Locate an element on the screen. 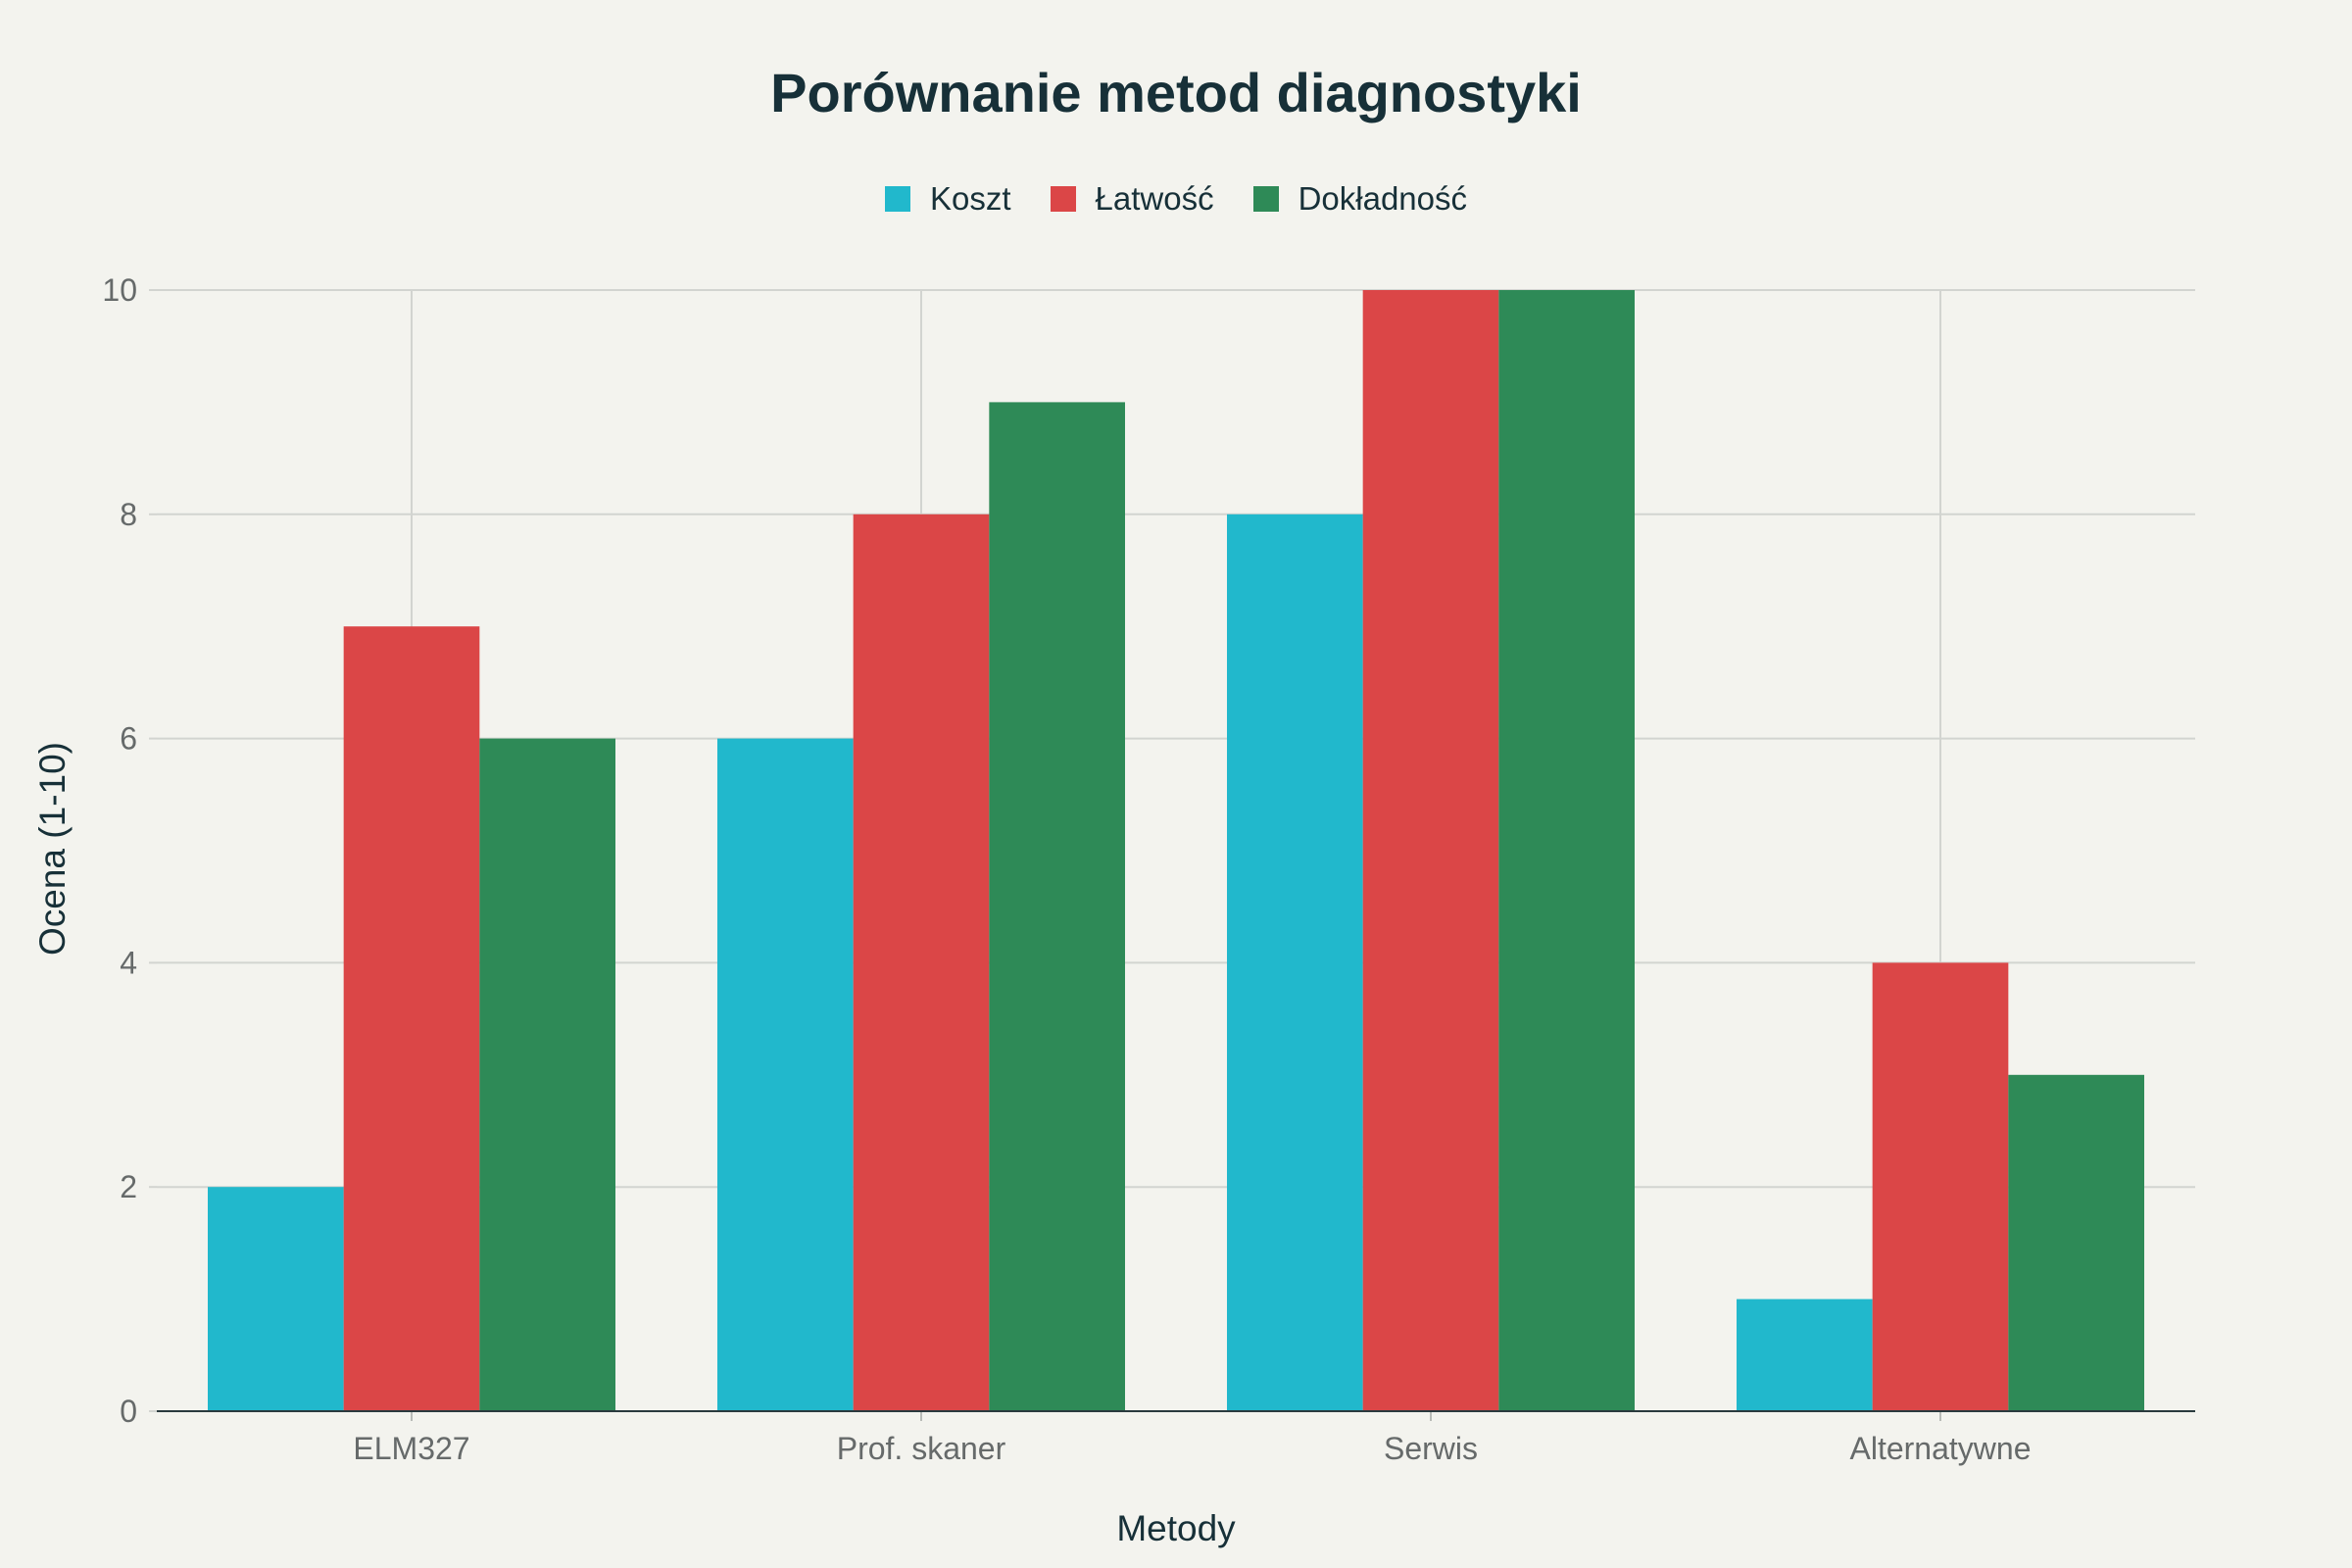 The height and width of the screenshot is (1568, 2352). legend: Koszt Łatwość Dokładność is located at coordinates (1176, 199).